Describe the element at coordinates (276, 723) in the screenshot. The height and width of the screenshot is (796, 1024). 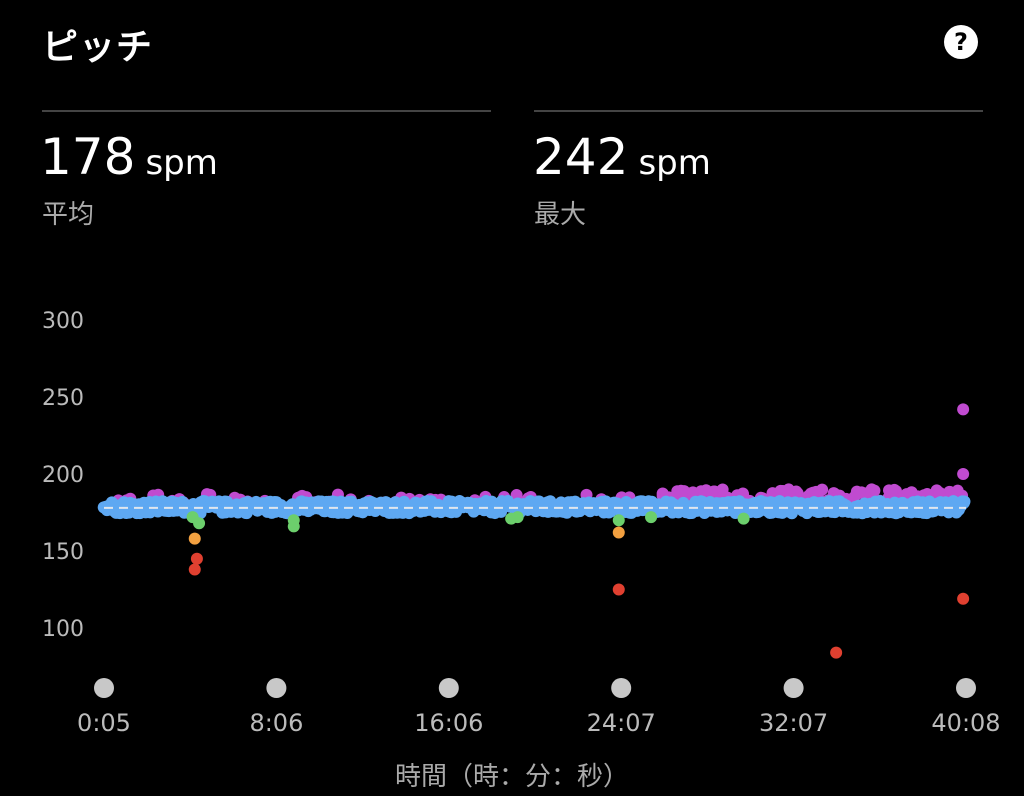
I see `x-tick-label: 8:06` at that location.